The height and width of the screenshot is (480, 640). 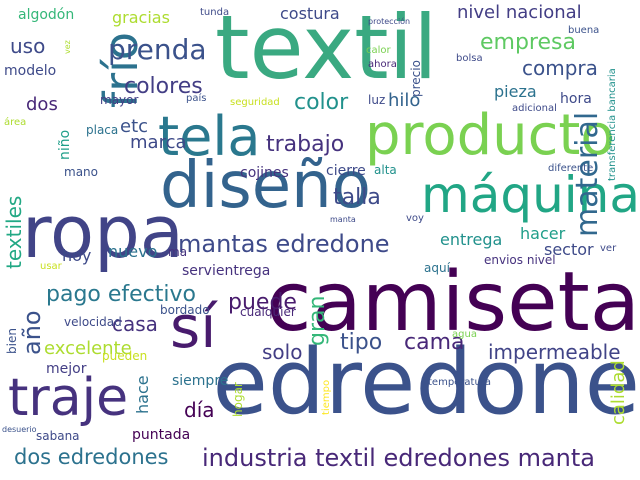 What do you see at coordinates (133, 251) in the screenshot?
I see `cloud-word: nuevo` at bounding box center [133, 251].